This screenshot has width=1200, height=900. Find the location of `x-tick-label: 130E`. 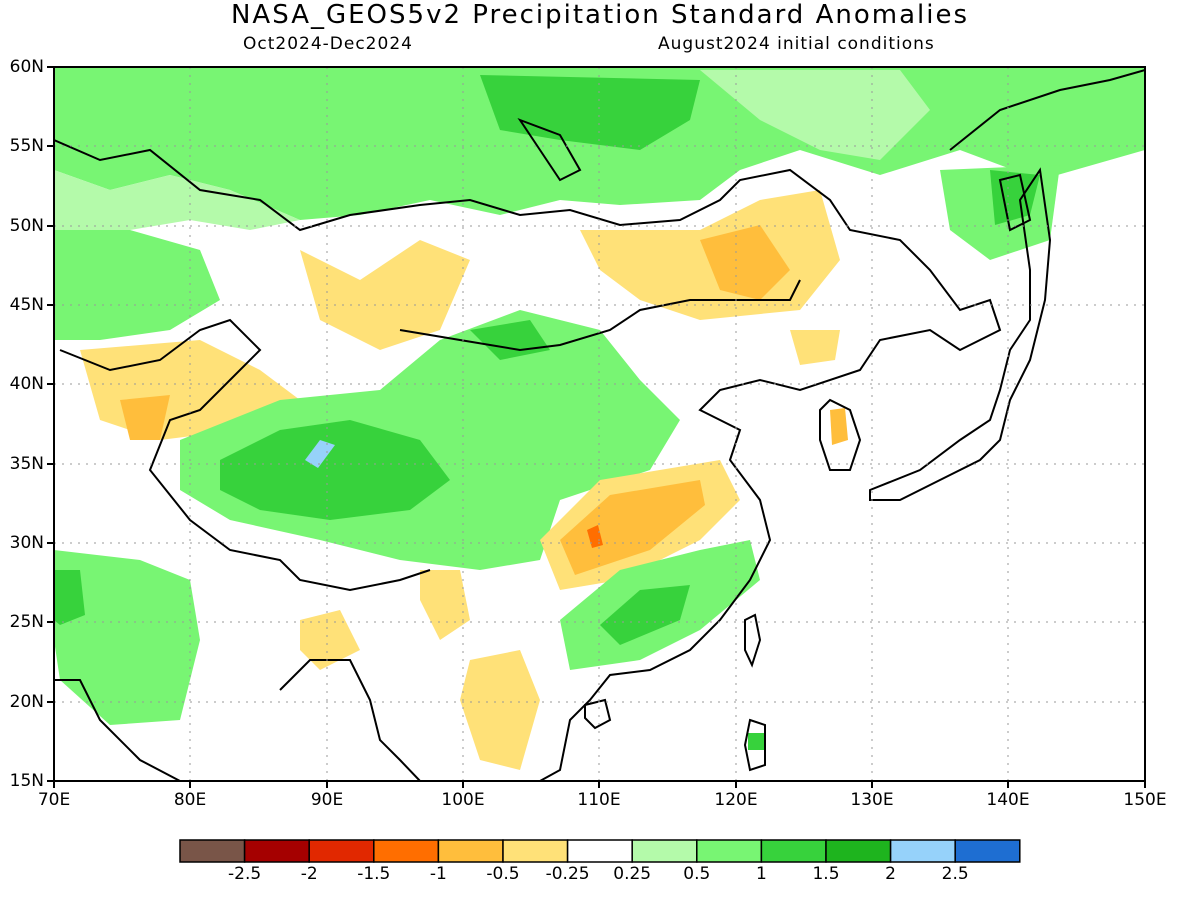

x-tick-label: 130E is located at coordinates (872, 800).